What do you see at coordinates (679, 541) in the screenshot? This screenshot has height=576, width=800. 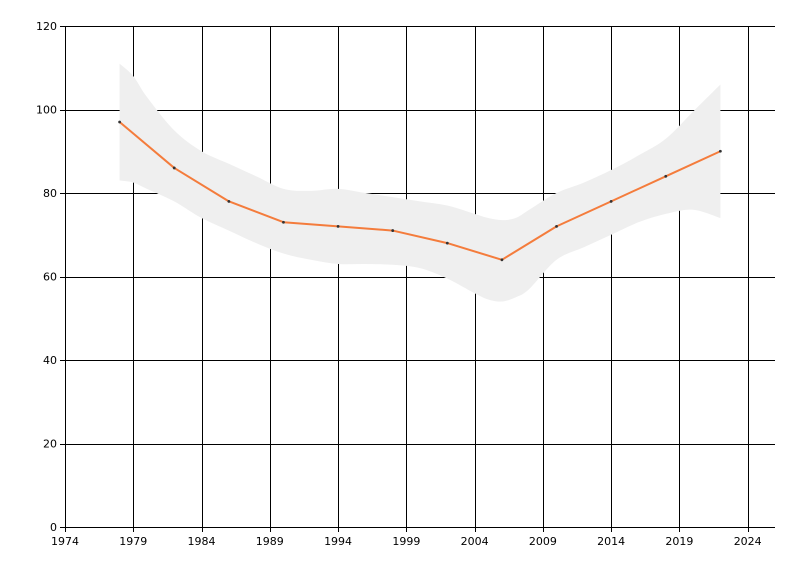 I see `x-tick-label: 2019` at bounding box center [679, 541].